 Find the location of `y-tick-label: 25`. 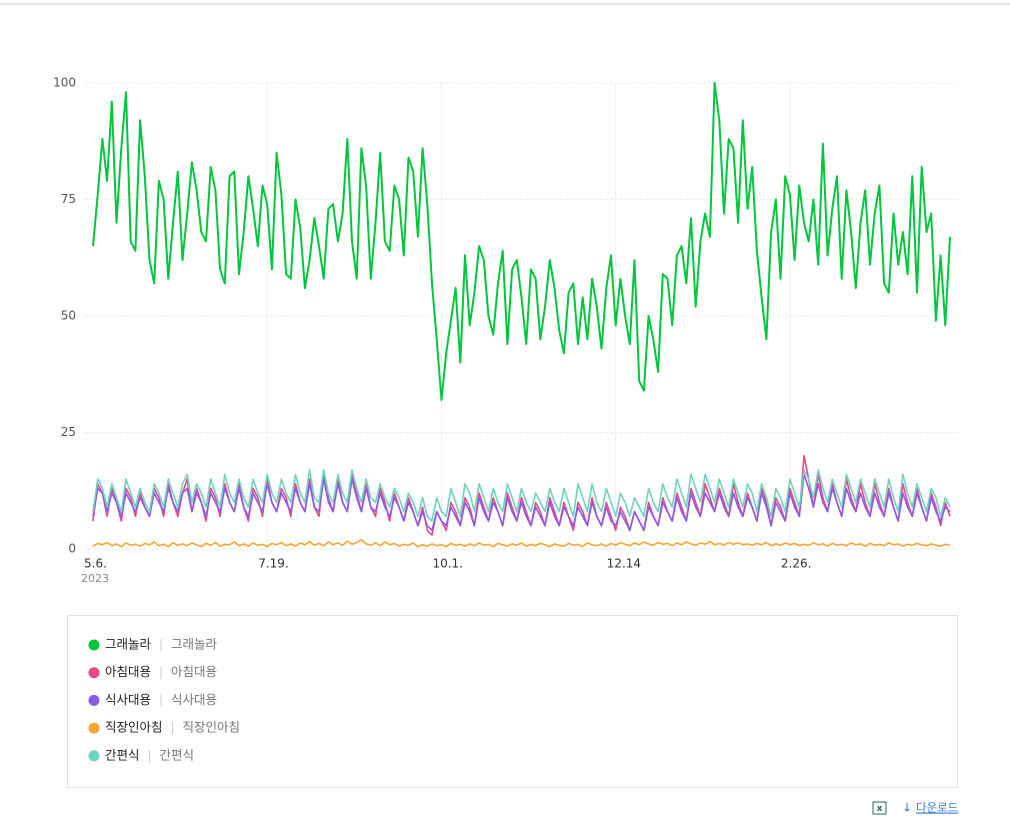

y-tick-label: 25 is located at coordinates (68, 432).